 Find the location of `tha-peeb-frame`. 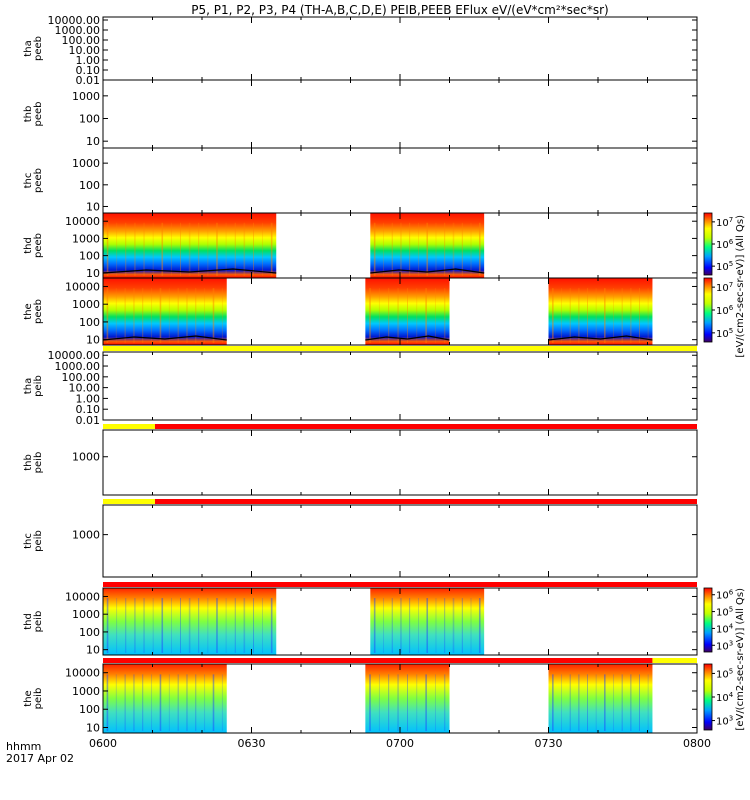

tha-peeb-frame is located at coordinates (400, 48).